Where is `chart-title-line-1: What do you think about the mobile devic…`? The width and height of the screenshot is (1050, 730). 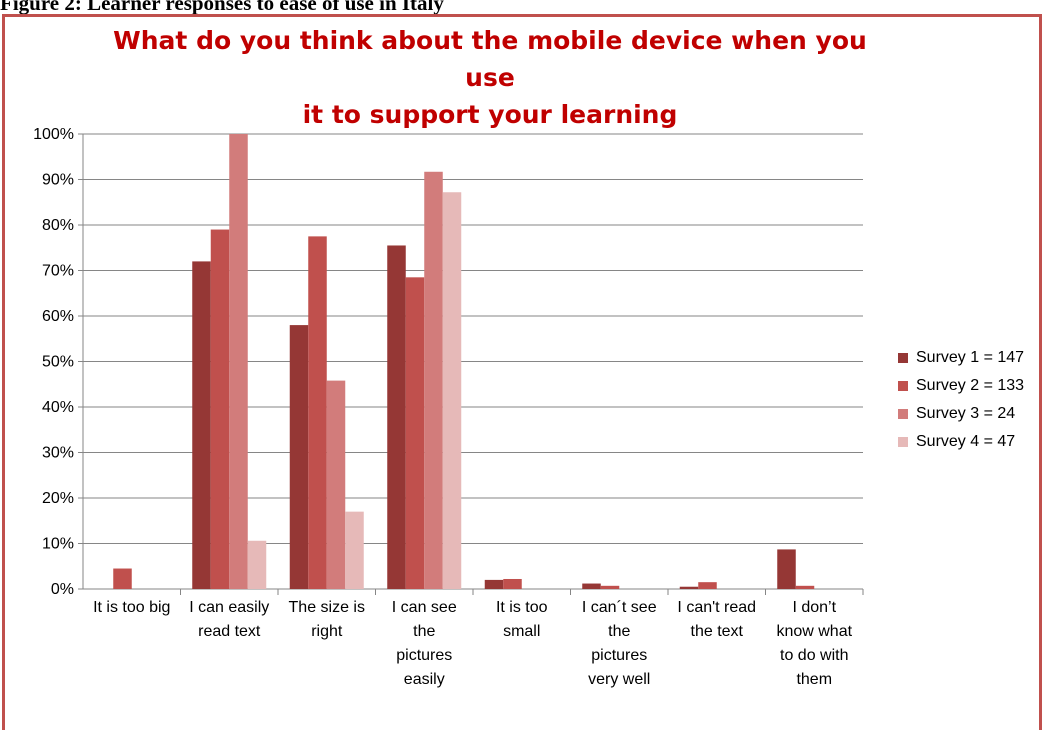 chart-title-line-1: What do you think about the mobile devic… is located at coordinates (490, 59).